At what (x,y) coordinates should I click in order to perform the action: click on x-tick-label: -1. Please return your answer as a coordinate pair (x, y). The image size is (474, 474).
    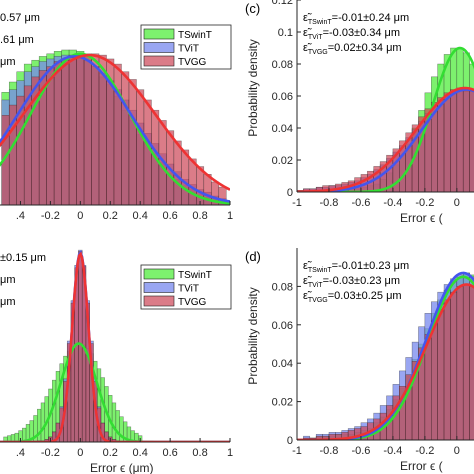
    Looking at the image, I should click on (297, 451).